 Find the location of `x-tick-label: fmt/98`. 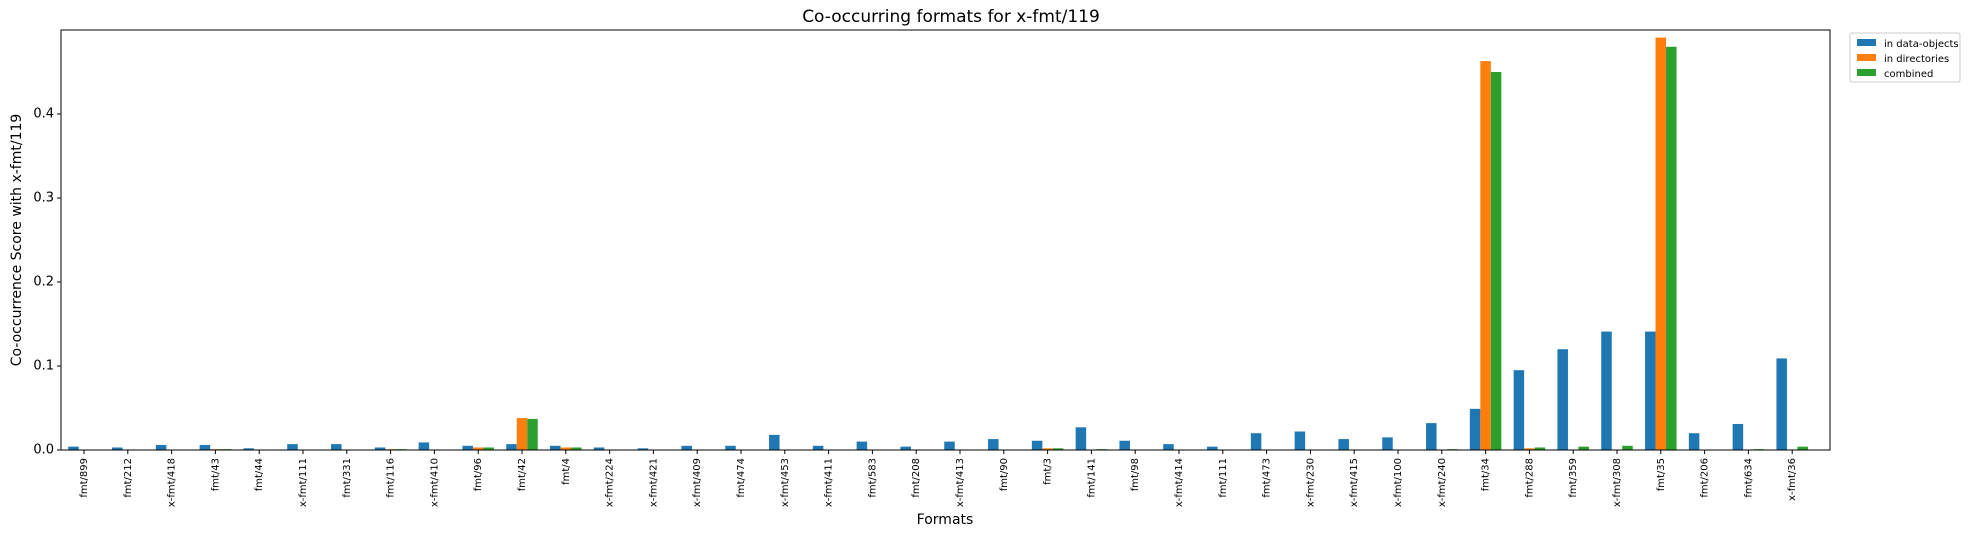

x-tick-label: fmt/98 is located at coordinates (1135, 474).